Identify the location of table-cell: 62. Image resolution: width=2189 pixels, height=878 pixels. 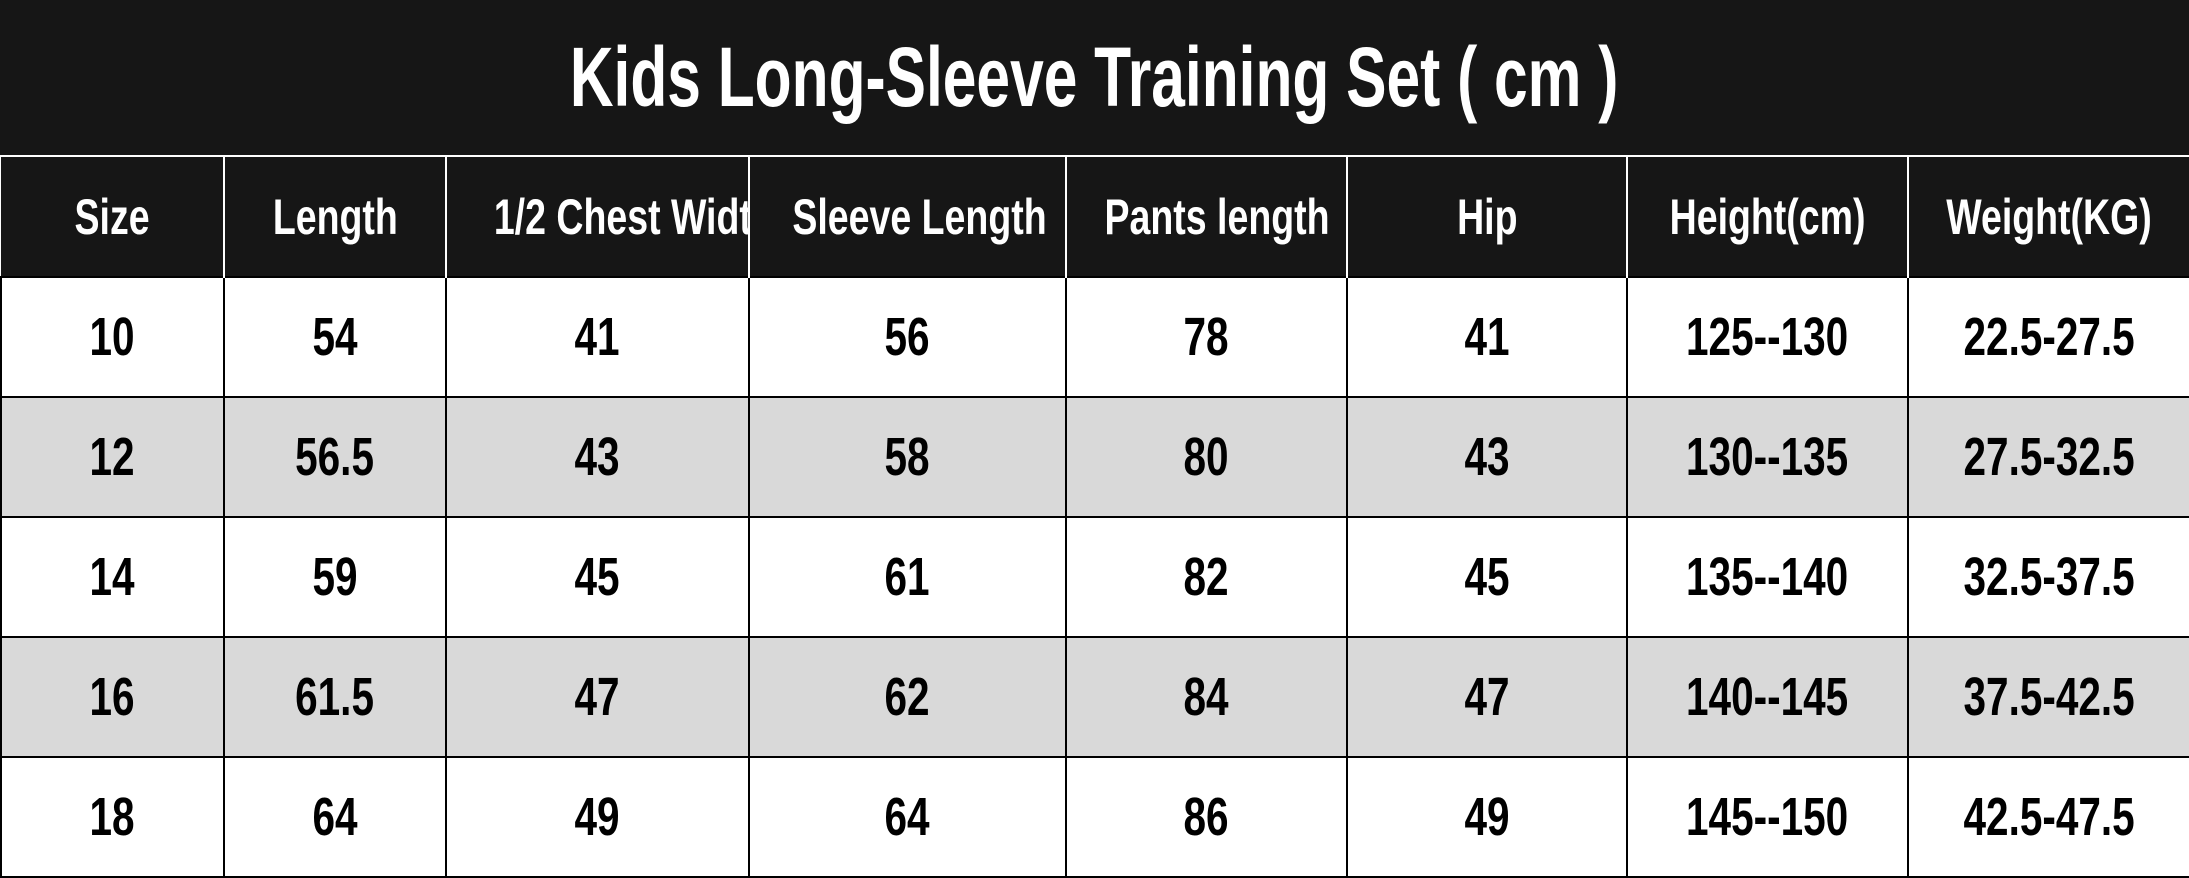
(907, 697).